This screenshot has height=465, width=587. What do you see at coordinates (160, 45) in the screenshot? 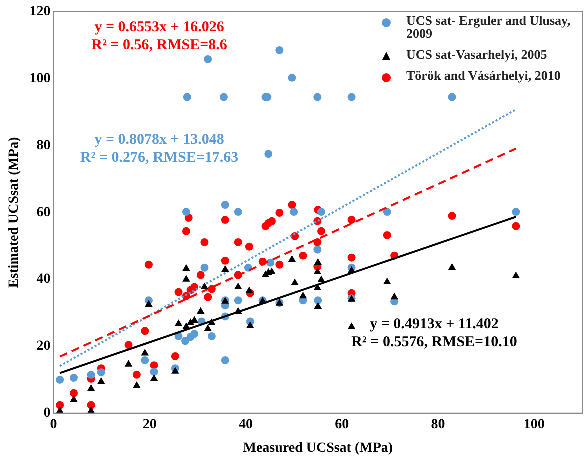
I see `annotation: R² = 0.56, RMSE=8.6` at bounding box center [160, 45].